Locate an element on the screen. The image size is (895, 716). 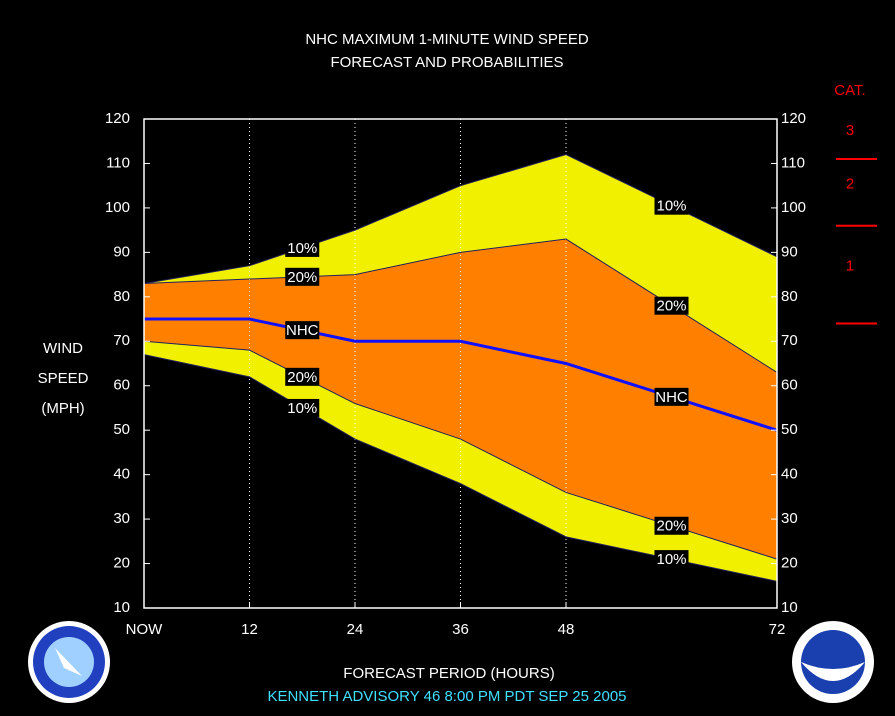
y2-tick-label: 70 is located at coordinates (789, 340).